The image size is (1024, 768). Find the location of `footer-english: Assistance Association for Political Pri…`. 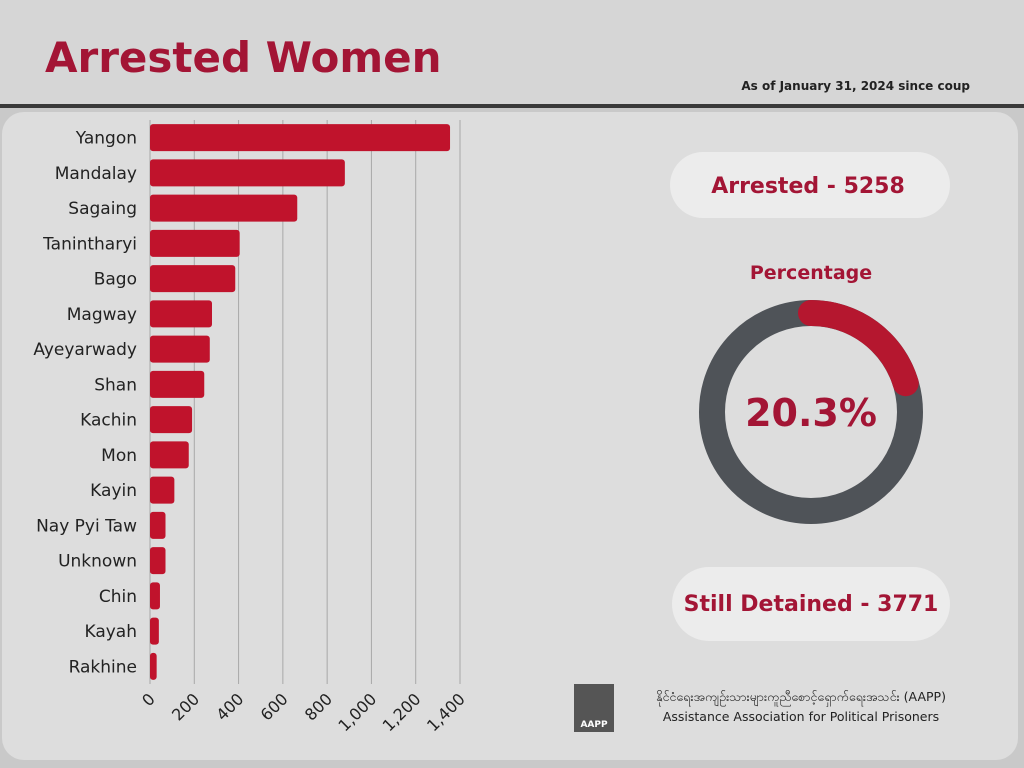

footer-english: Assistance Association for Political Pri… is located at coordinates (801, 716).